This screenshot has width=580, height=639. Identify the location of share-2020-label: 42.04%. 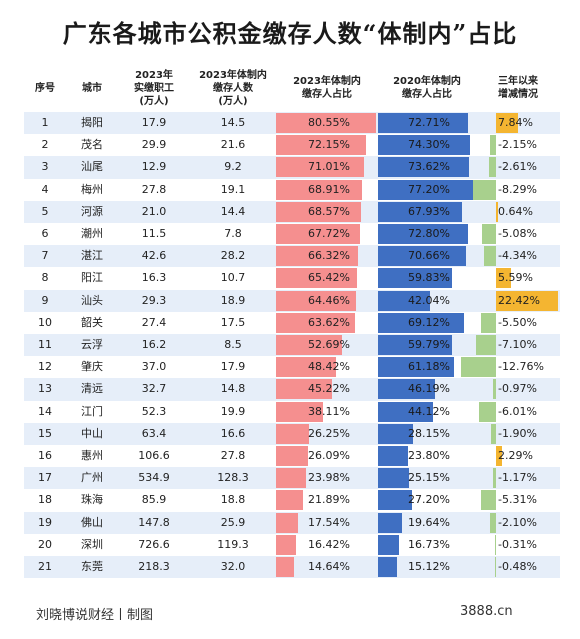
(429, 300).